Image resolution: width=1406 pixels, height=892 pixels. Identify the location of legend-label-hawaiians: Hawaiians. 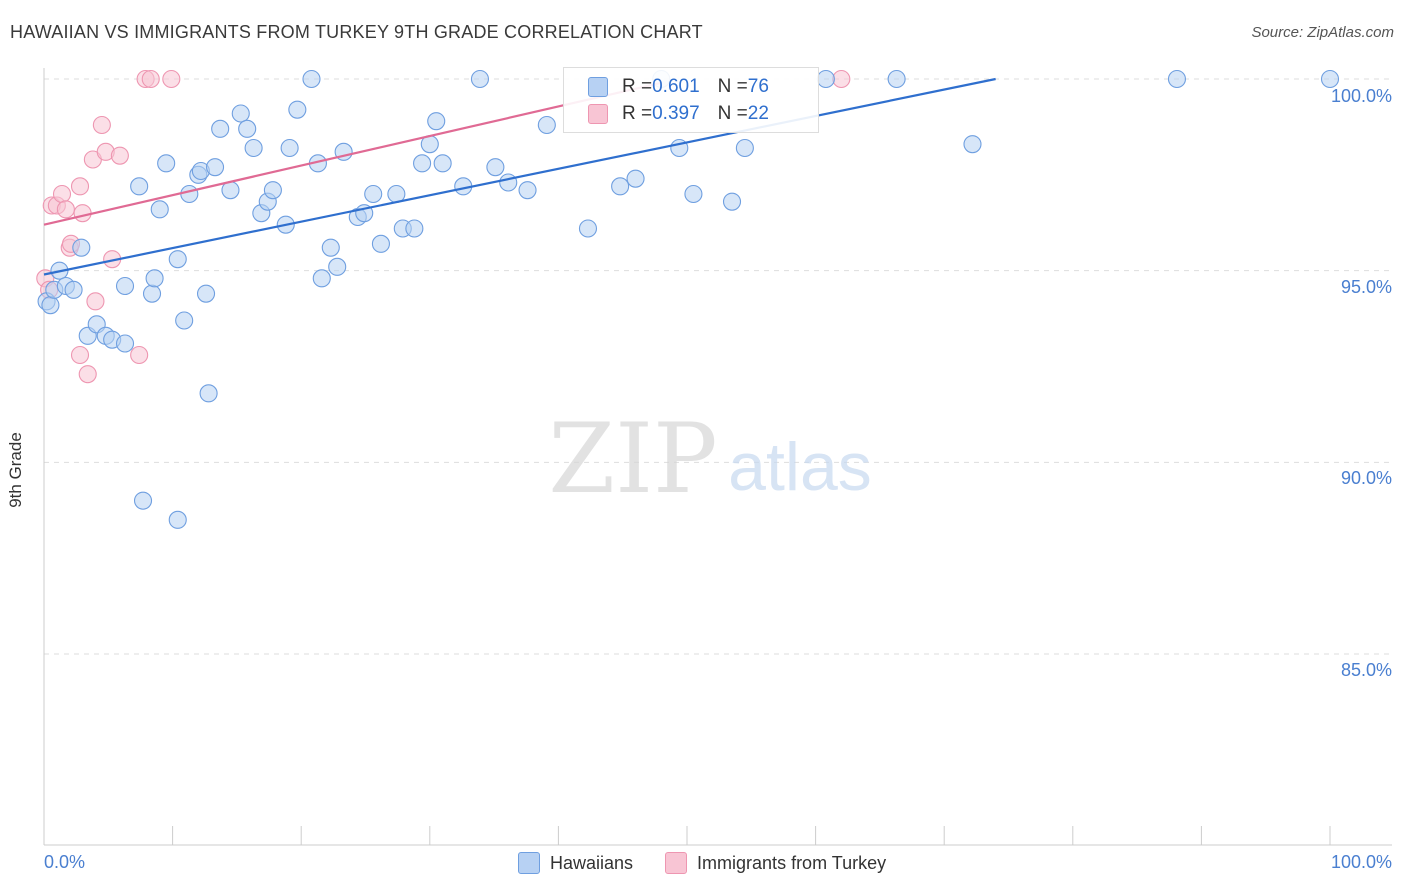
(592, 862).